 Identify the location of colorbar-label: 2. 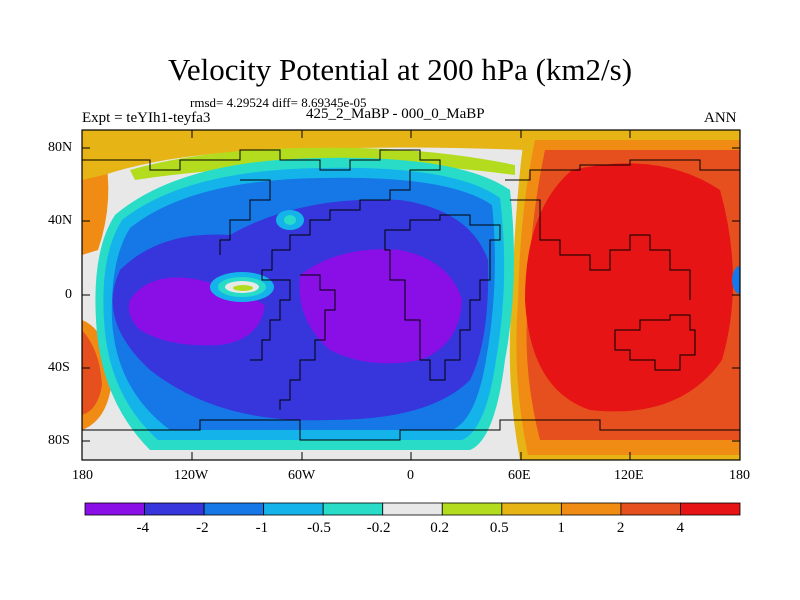
(620, 528).